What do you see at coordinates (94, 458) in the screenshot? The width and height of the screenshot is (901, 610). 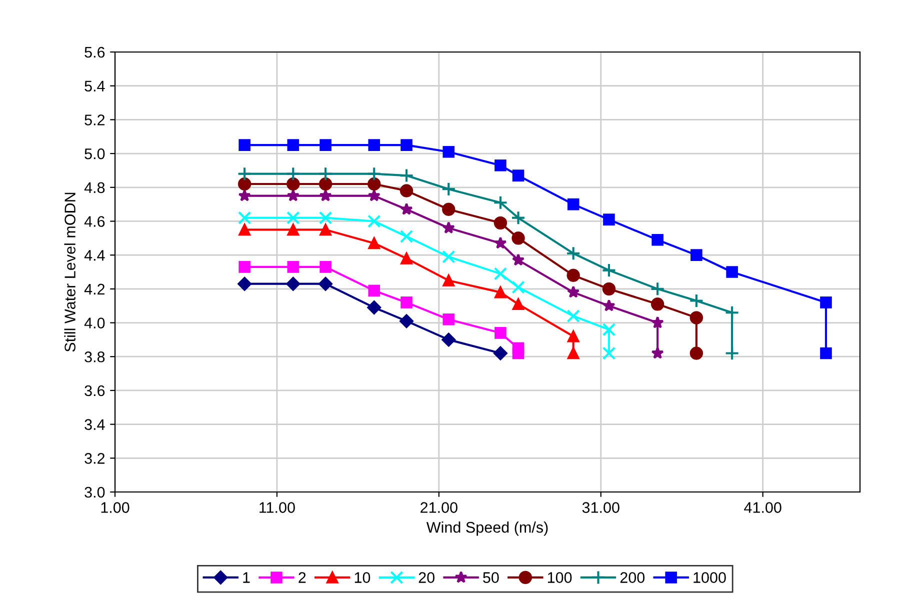 I see `y-tick-label: 3.2` at bounding box center [94, 458].